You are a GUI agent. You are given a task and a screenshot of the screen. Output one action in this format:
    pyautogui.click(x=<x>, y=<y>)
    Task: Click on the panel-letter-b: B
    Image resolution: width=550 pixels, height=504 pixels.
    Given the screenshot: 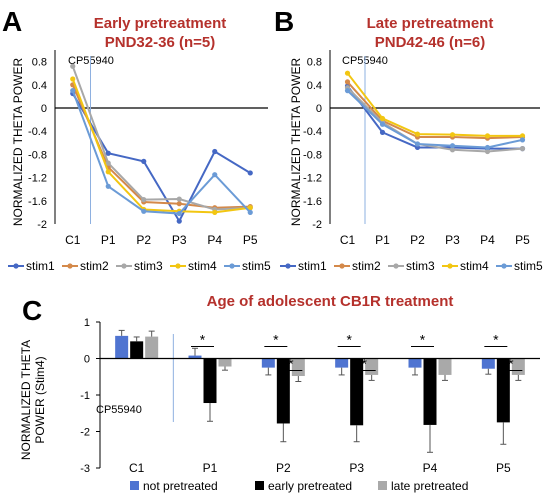 What is the action you would take?
    pyautogui.click(x=284, y=21)
    